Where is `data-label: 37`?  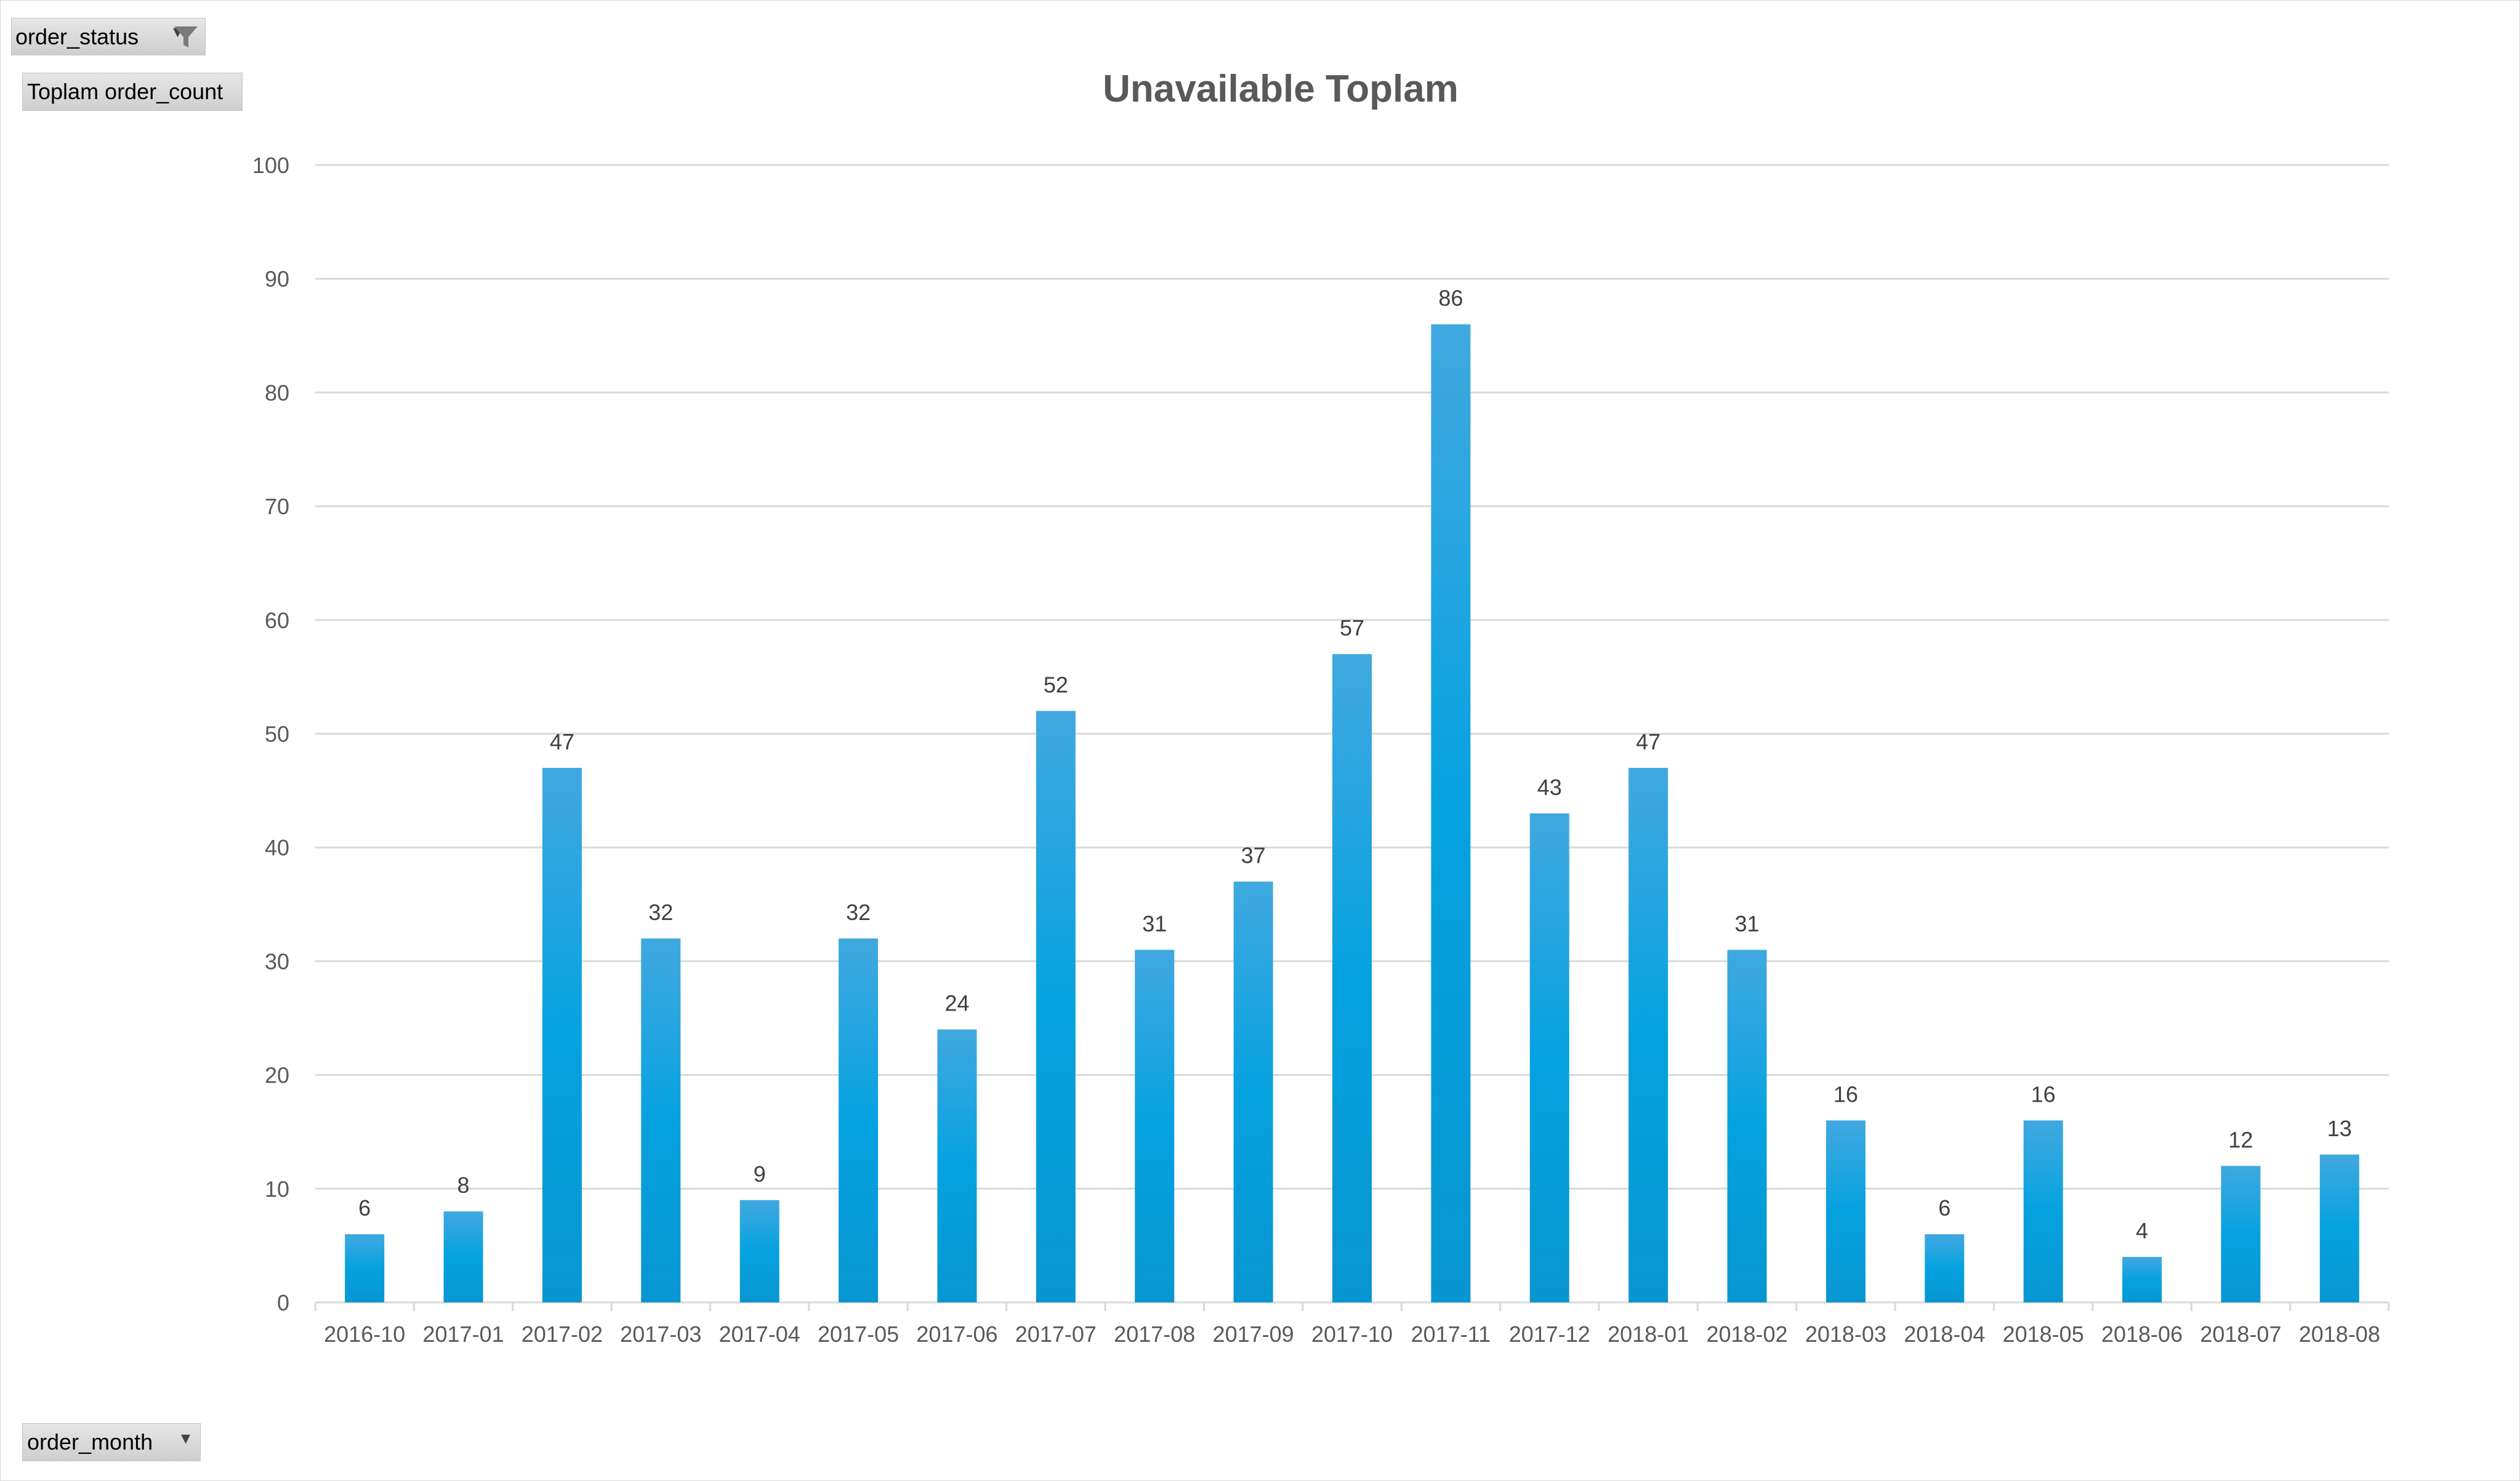 data-label: 37 is located at coordinates (1253, 855).